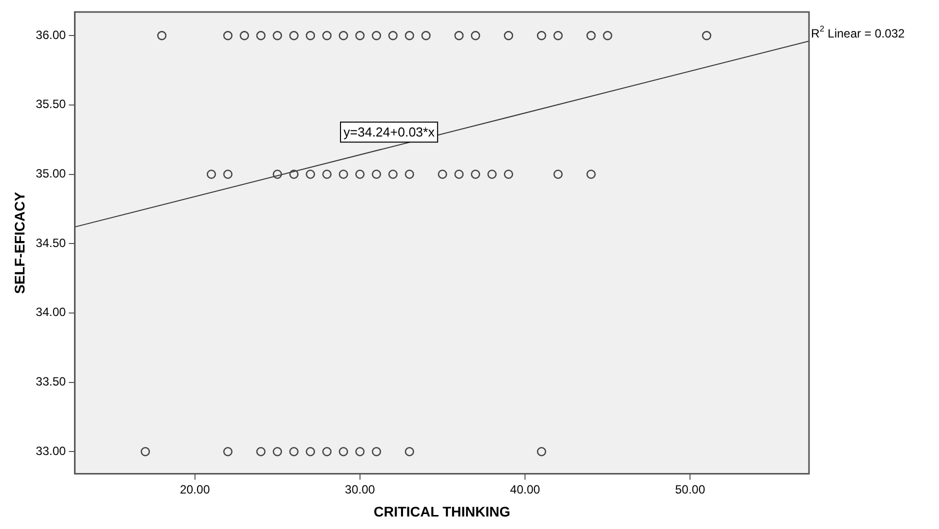  Describe the element at coordinates (51, 451) in the screenshot. I see `y-tick-label: 33.00` at that location.